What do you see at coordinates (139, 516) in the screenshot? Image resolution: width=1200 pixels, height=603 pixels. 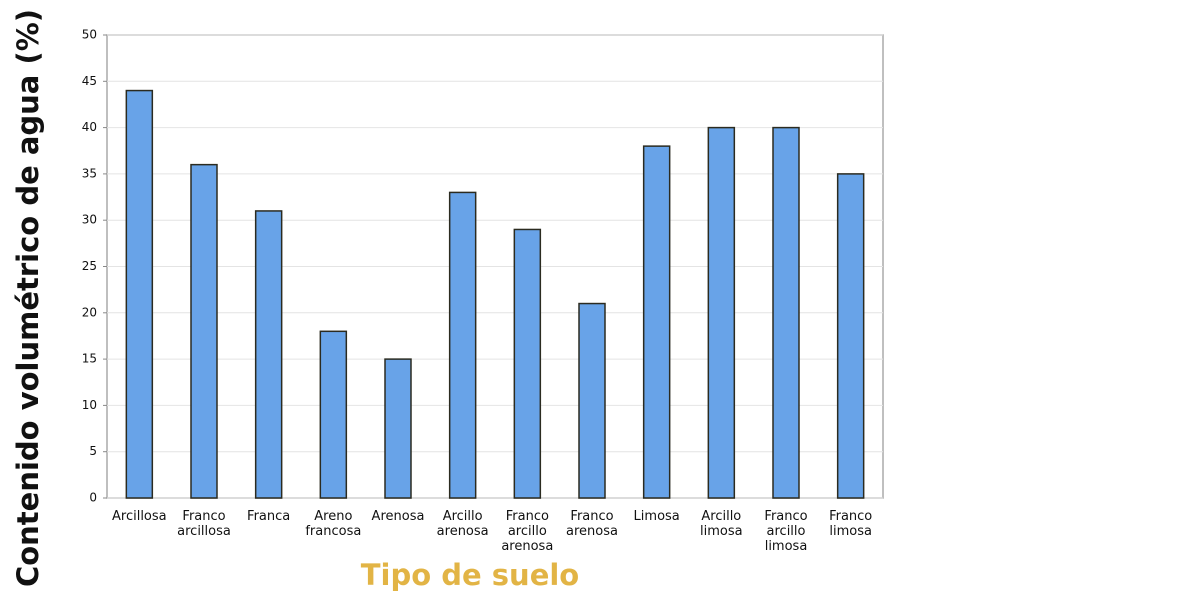 I see `x-tick-label: Arcillosa` at bounding box center [139, 516].